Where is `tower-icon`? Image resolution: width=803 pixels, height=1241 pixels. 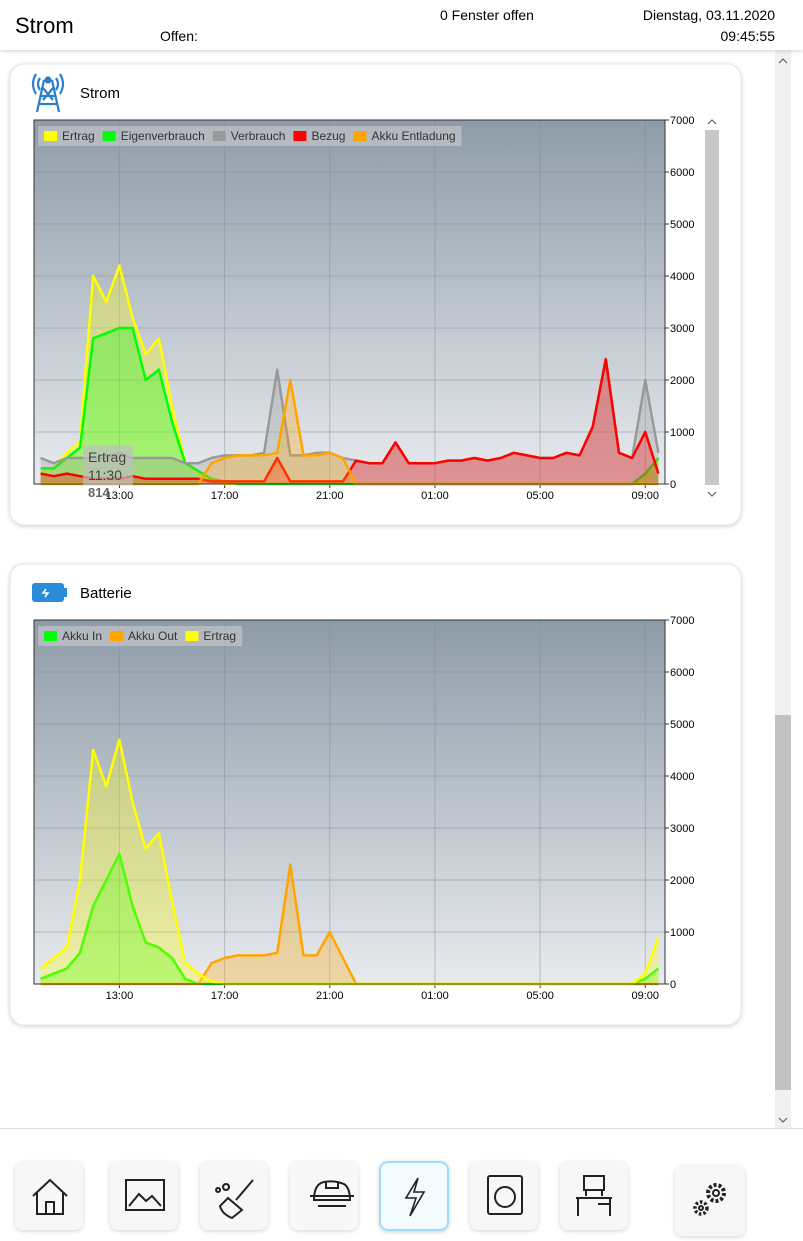
tower-icon is located at coordinates (48, 93).